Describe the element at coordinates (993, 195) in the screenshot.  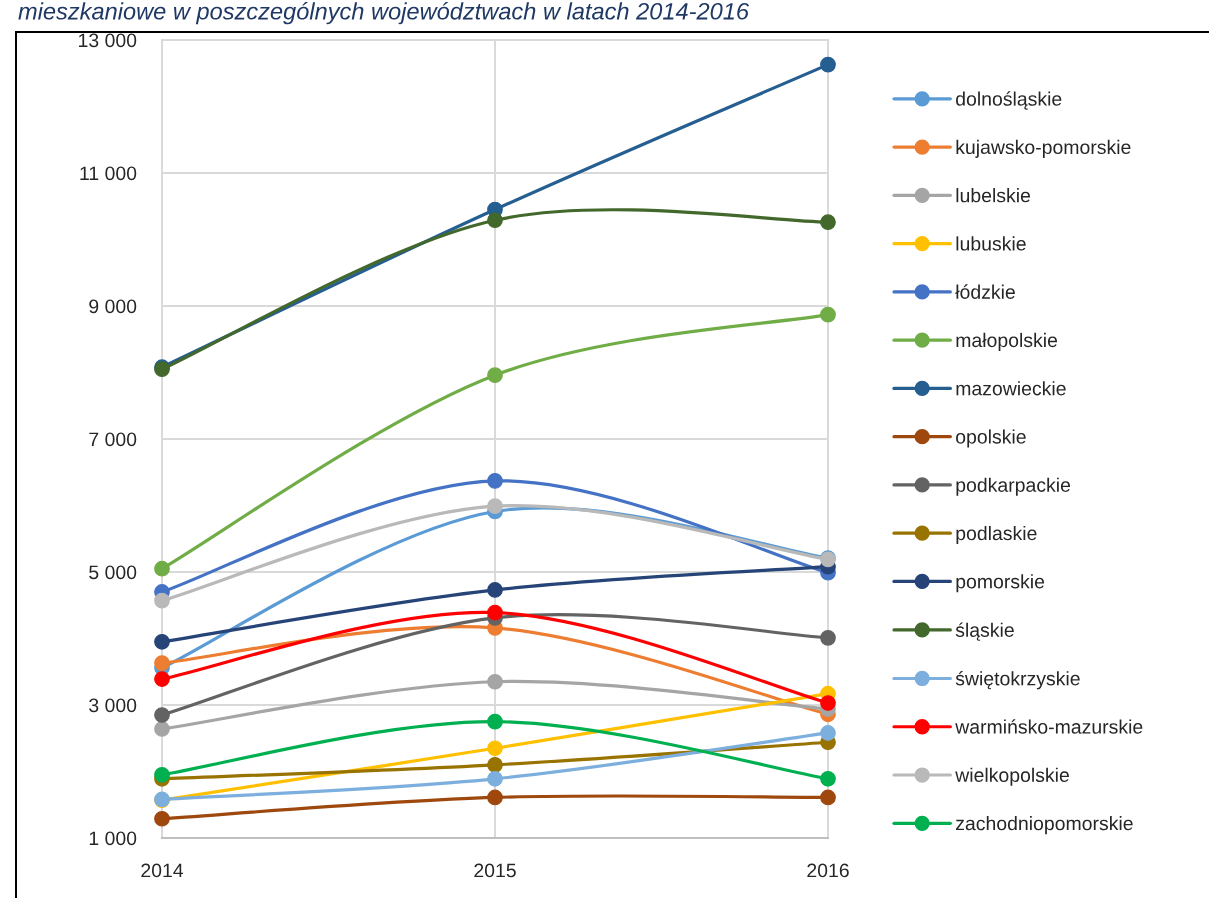
I see `legend-label: lubelskie` at that location.